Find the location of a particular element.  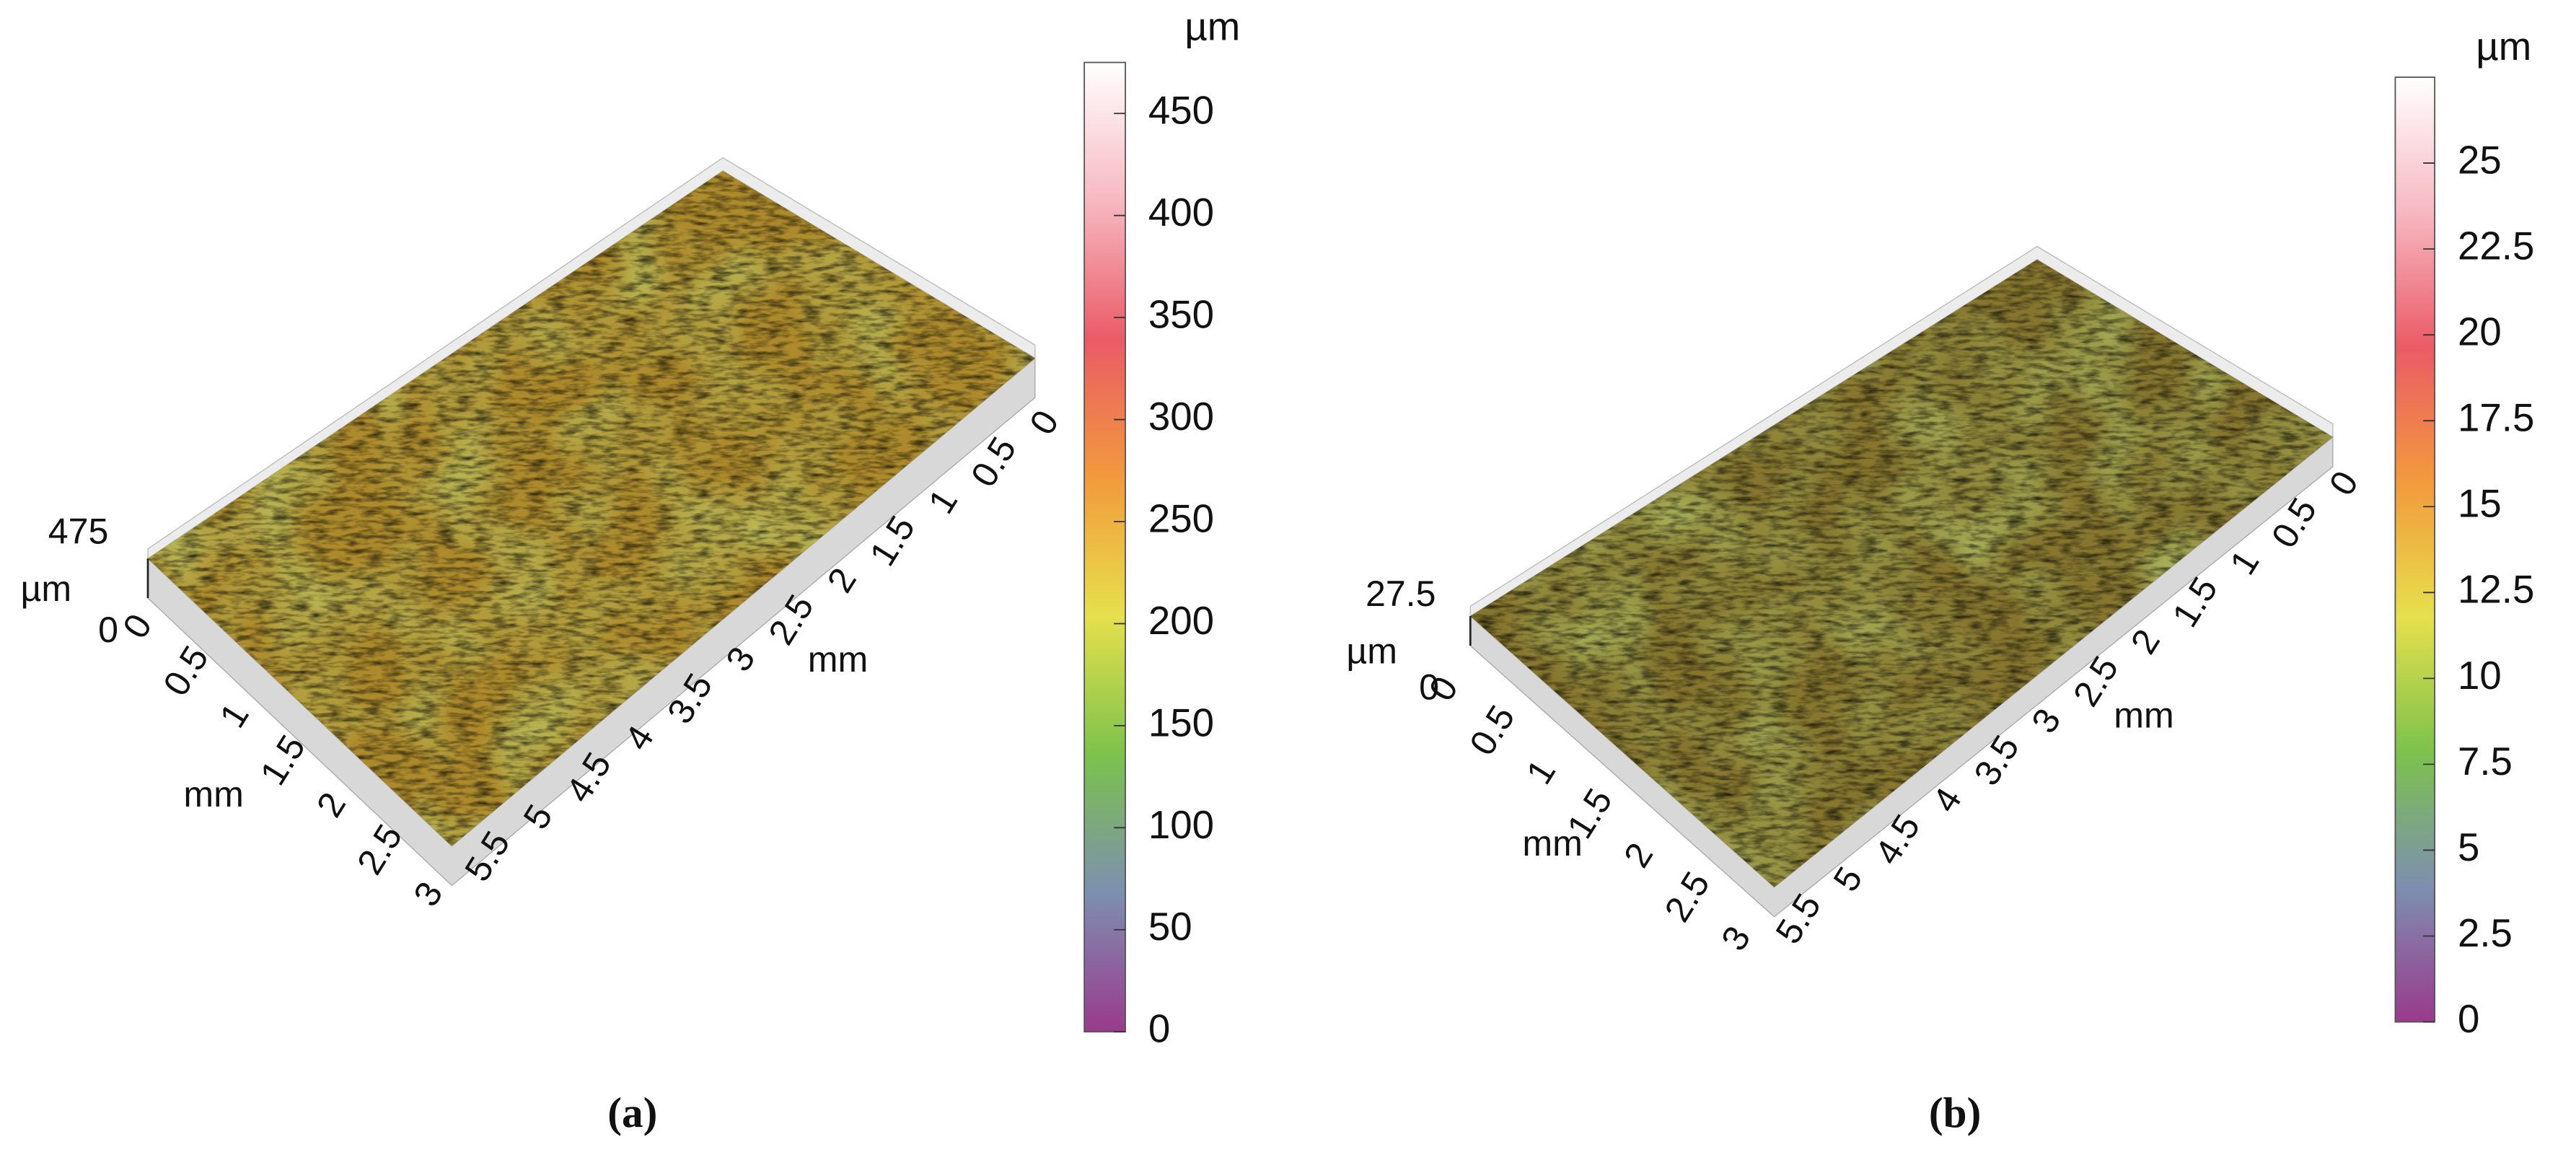

colorbar-tick-label: 22.5 is located at coordinates (2496, 246).